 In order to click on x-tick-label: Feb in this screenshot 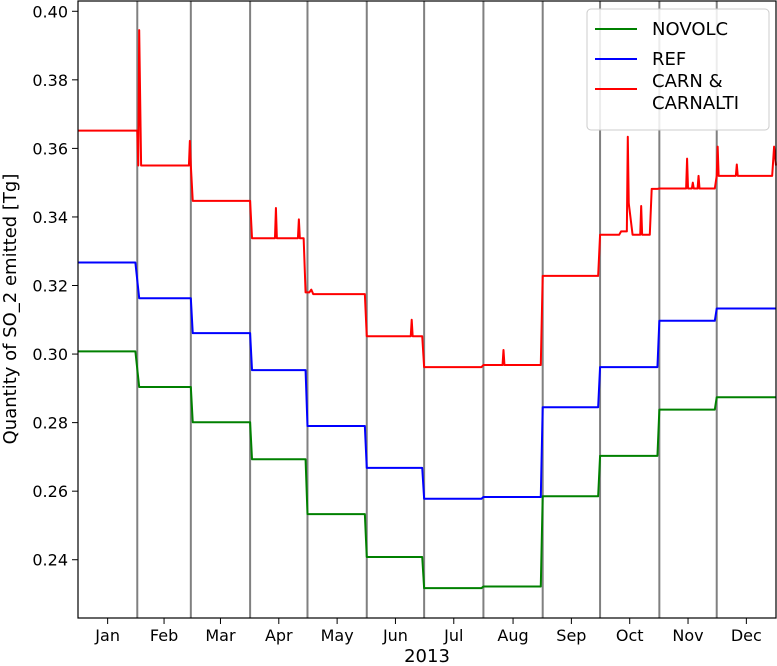, I will do `click(164, 635)`.